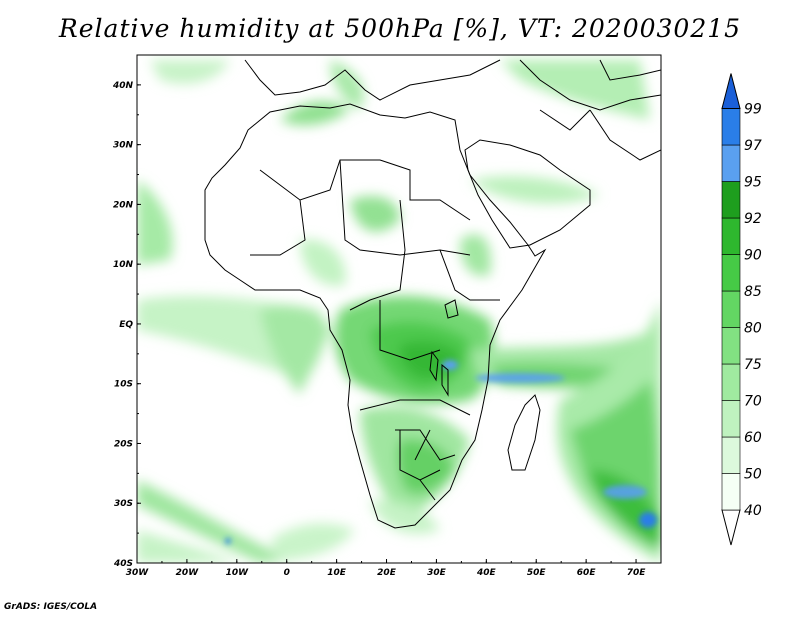  I want to click on colorbar-label: 92, so click(753, 219).